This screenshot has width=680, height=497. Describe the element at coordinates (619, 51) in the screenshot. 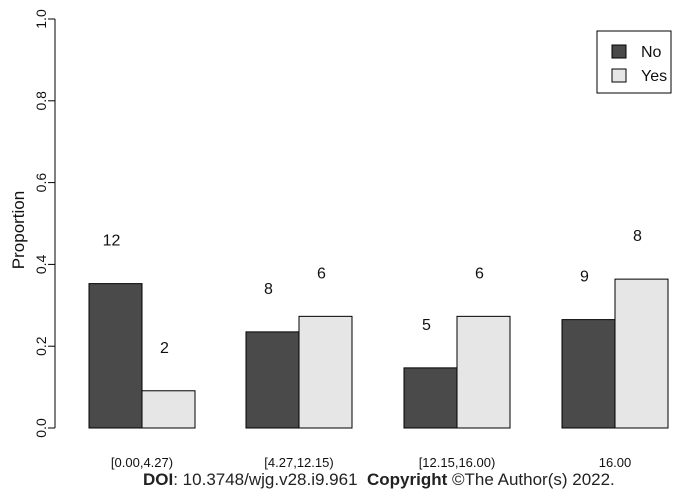

I see `legend-swatch-no` at that location.